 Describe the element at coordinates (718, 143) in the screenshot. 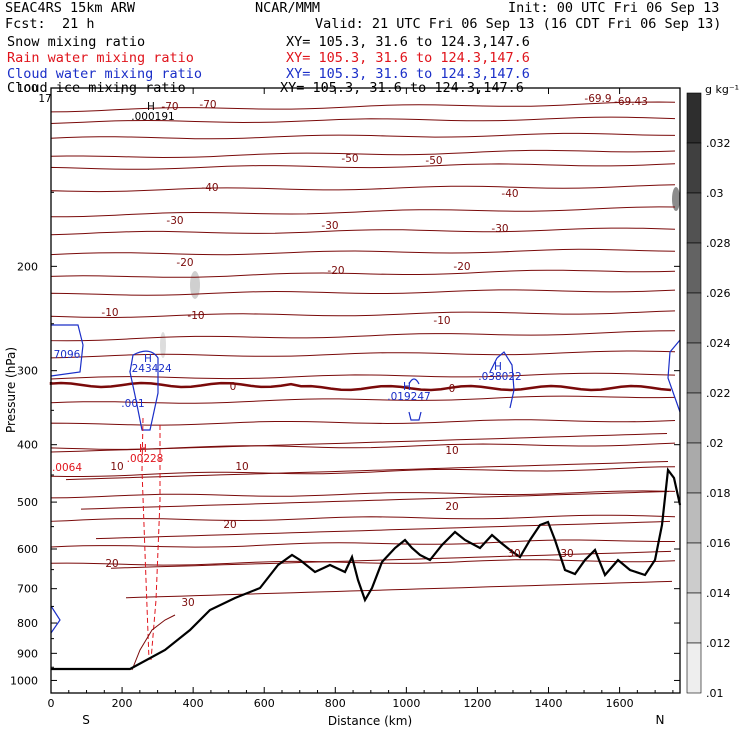

I see `colorbar-label: .032` at that location.